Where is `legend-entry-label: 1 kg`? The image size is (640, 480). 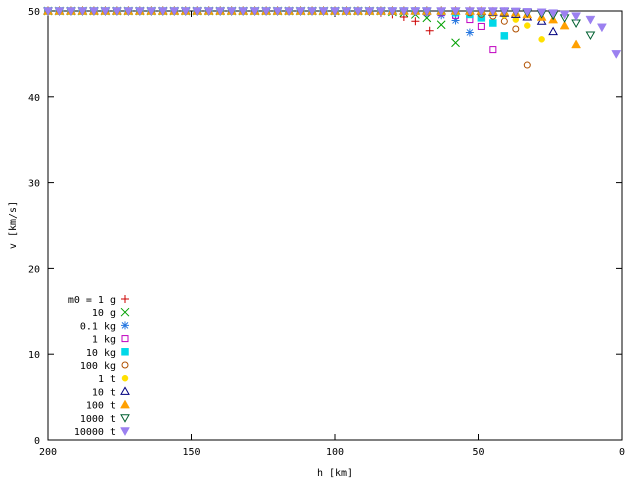 legend-entry-label: 1 kg is located at coordinates (104, 340).